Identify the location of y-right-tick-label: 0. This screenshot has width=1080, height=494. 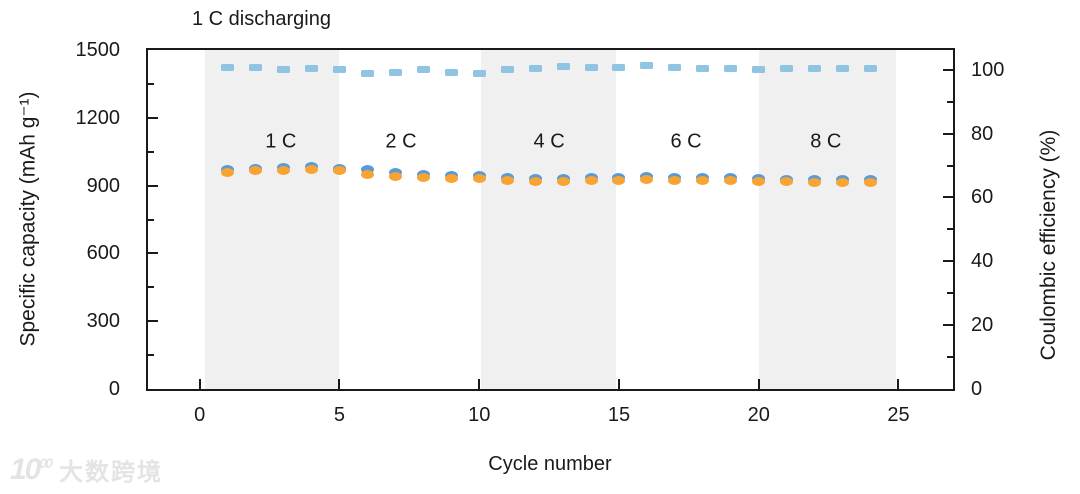
(977, 389).